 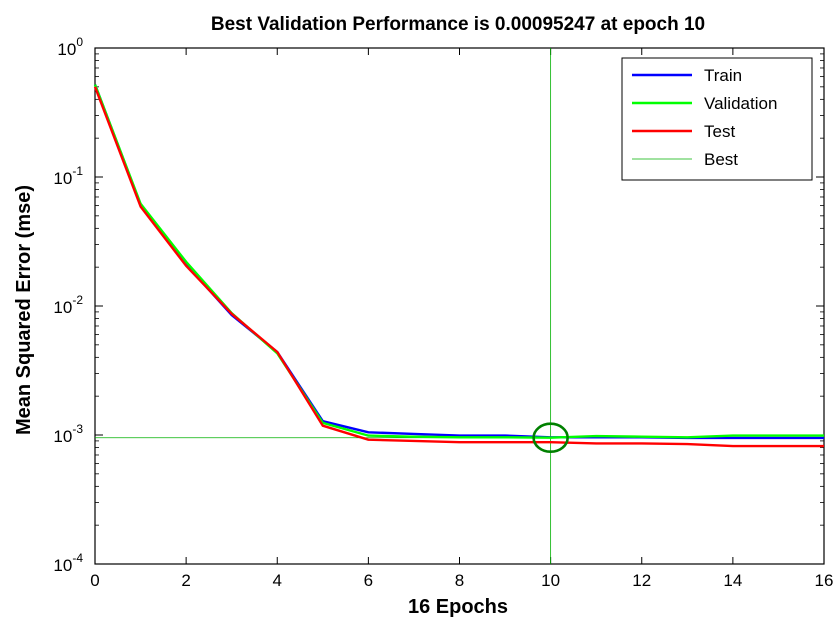 What do you see at coordinates (550, 438) in the screenshot?
I see `best-marker` at bounding box center [550, 438].